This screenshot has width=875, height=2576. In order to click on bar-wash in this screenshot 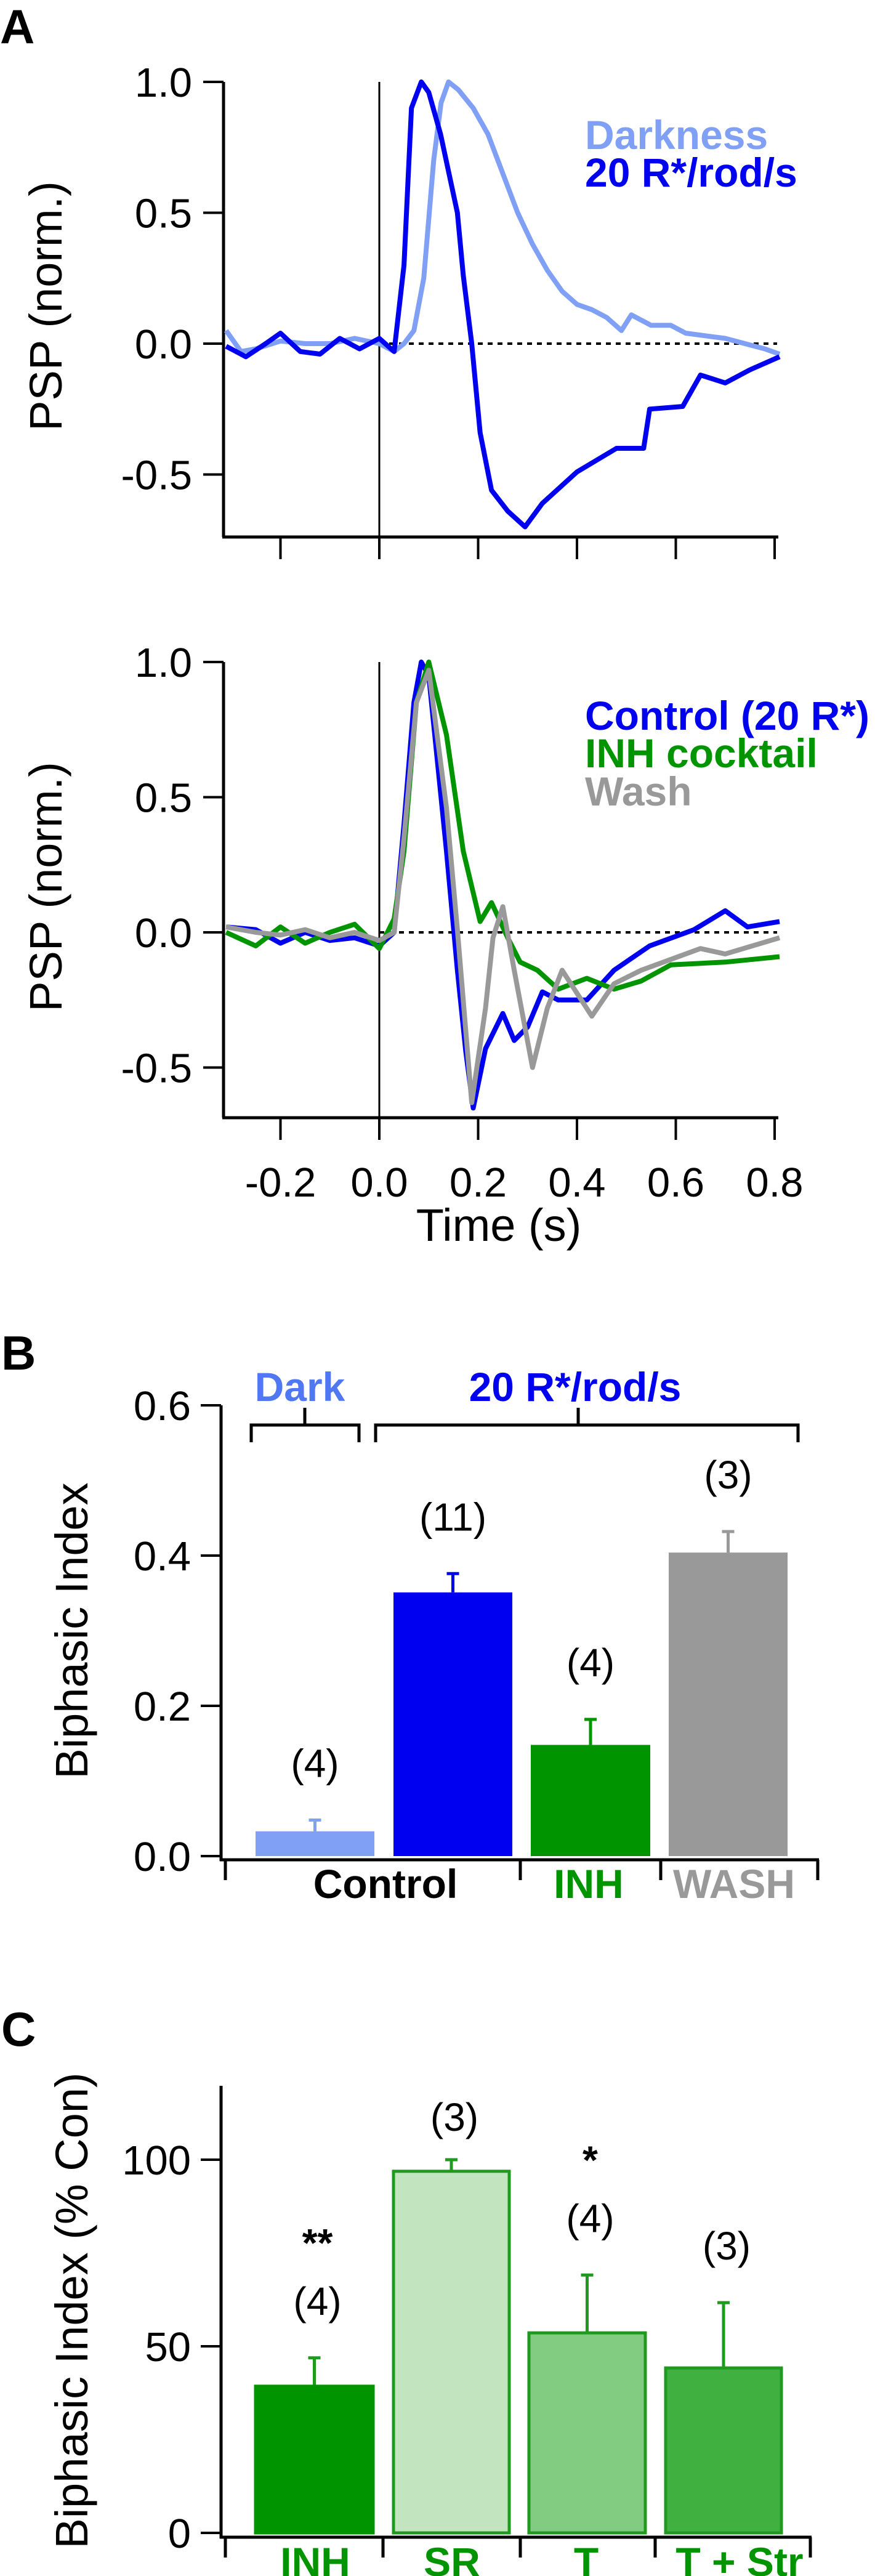, I will do `click(729, 1704)`.